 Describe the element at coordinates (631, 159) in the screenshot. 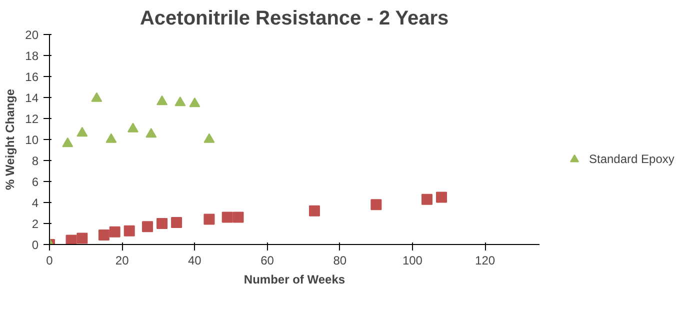

I see `legend-label: Standard Epoxy` at that location.